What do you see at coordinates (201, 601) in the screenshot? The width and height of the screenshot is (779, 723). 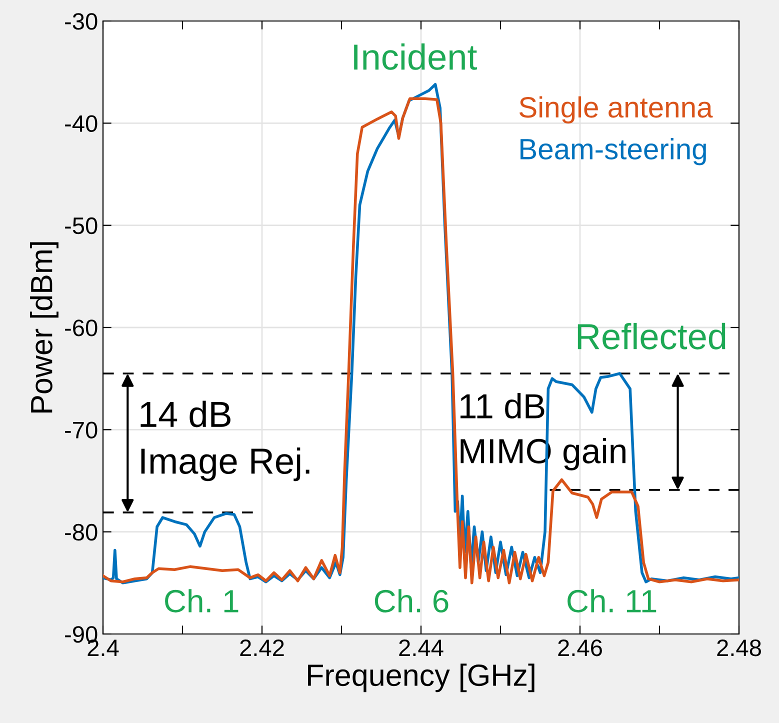 I see `annotation: Ch. 1` at bounding box center [201, 601].